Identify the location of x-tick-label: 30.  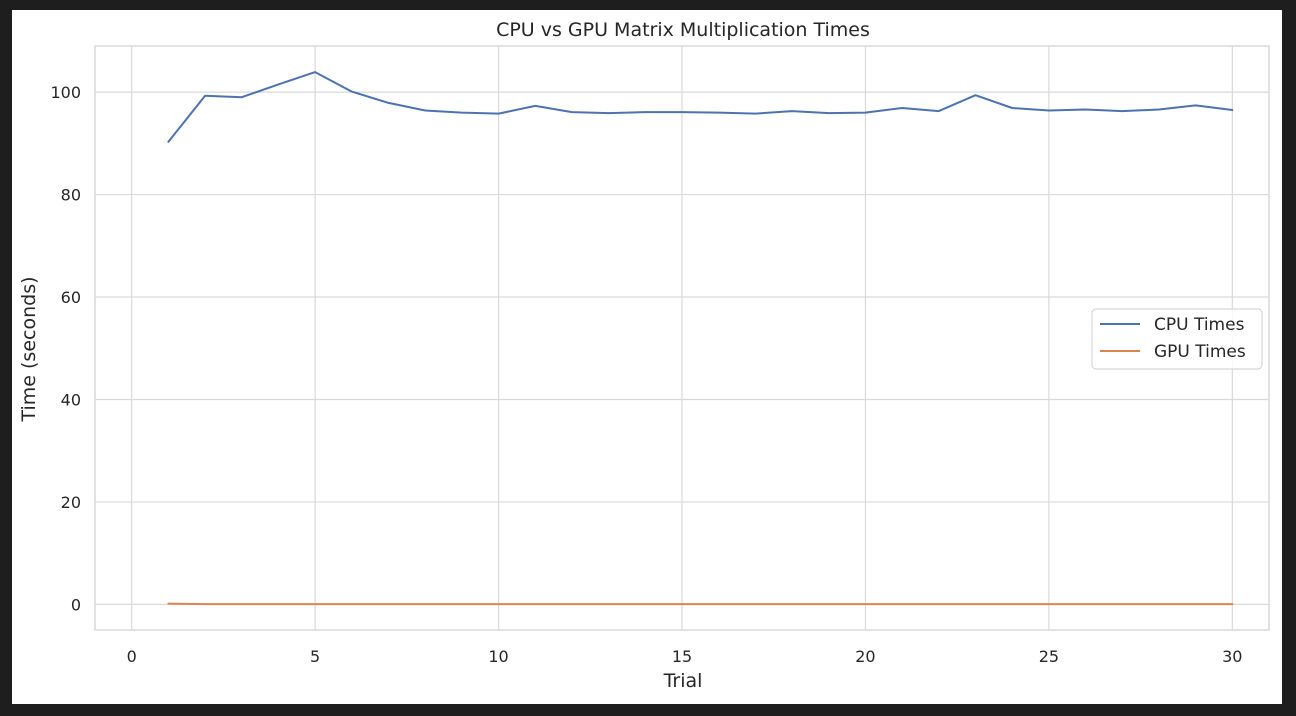
(1232, 656).